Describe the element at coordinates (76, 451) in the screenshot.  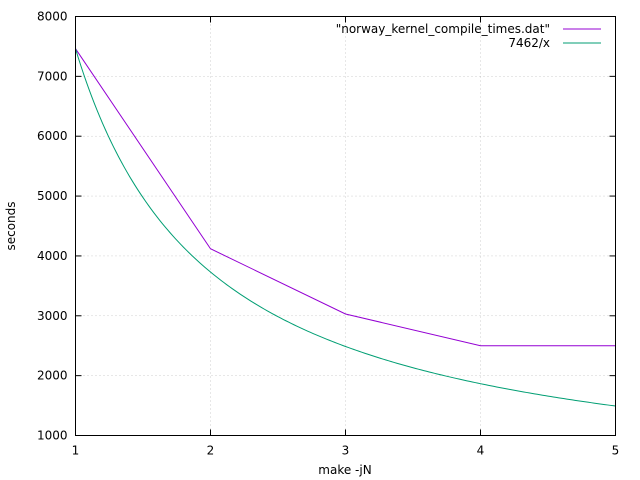
I see `x-tick-label: 1` at that location.